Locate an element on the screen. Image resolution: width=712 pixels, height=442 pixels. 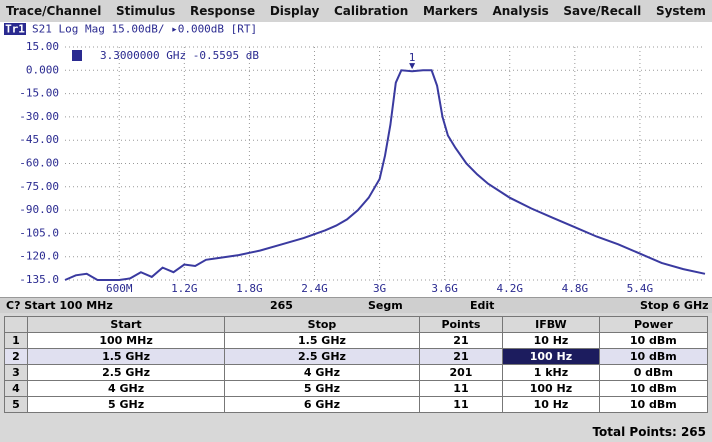
x-tick-label: 5.4G is located at coordinates (640, 288).